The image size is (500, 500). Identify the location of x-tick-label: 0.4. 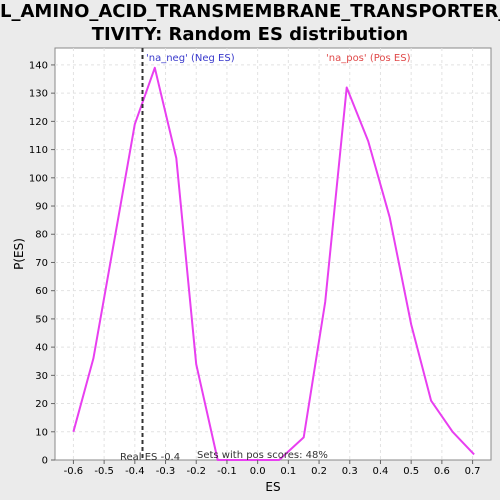
(381, 471).